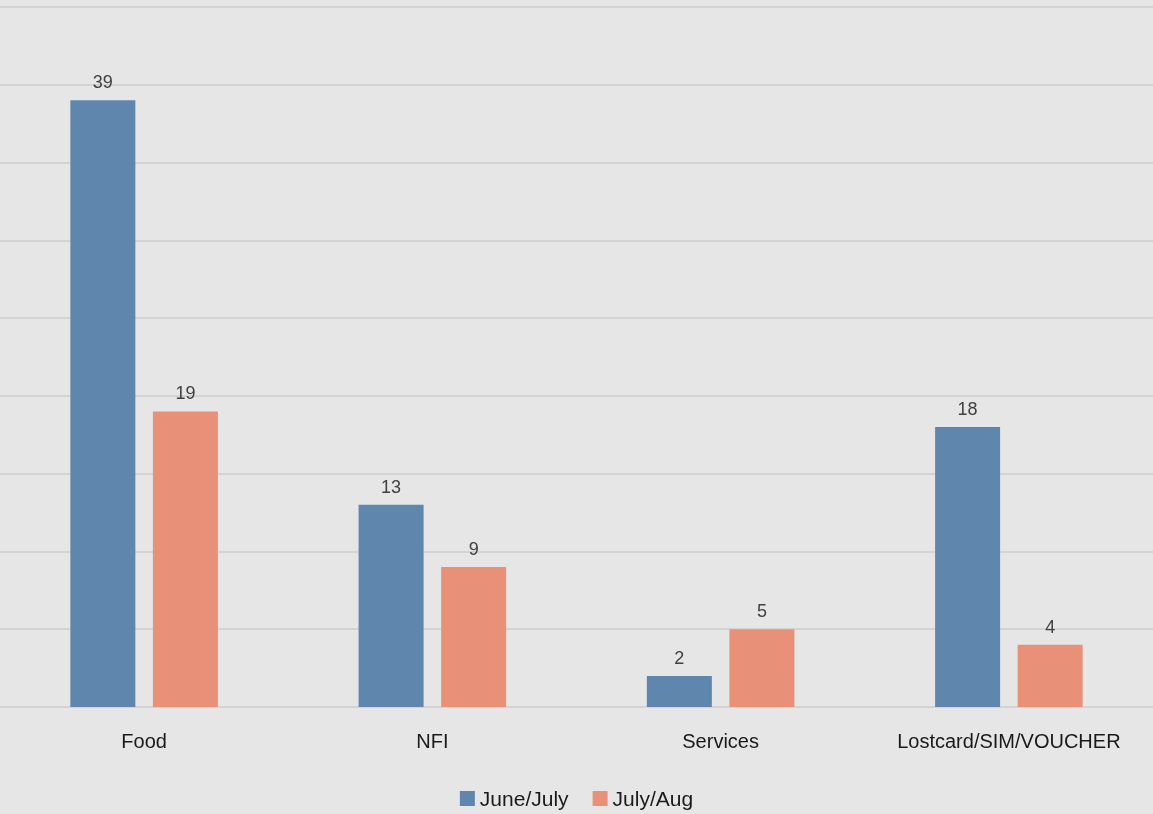  What do you see at coordinates (653, 798) in the screenshot?
I see `legend-label: July/Aug` at bounding box center [653, 798].